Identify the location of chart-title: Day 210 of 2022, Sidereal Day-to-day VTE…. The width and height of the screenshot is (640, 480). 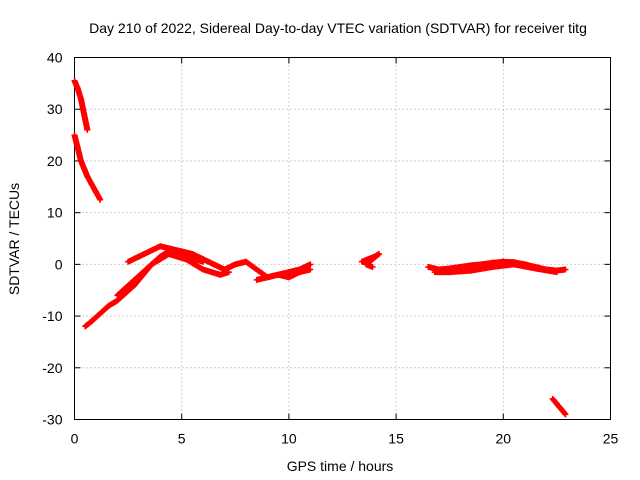
(338, 28).